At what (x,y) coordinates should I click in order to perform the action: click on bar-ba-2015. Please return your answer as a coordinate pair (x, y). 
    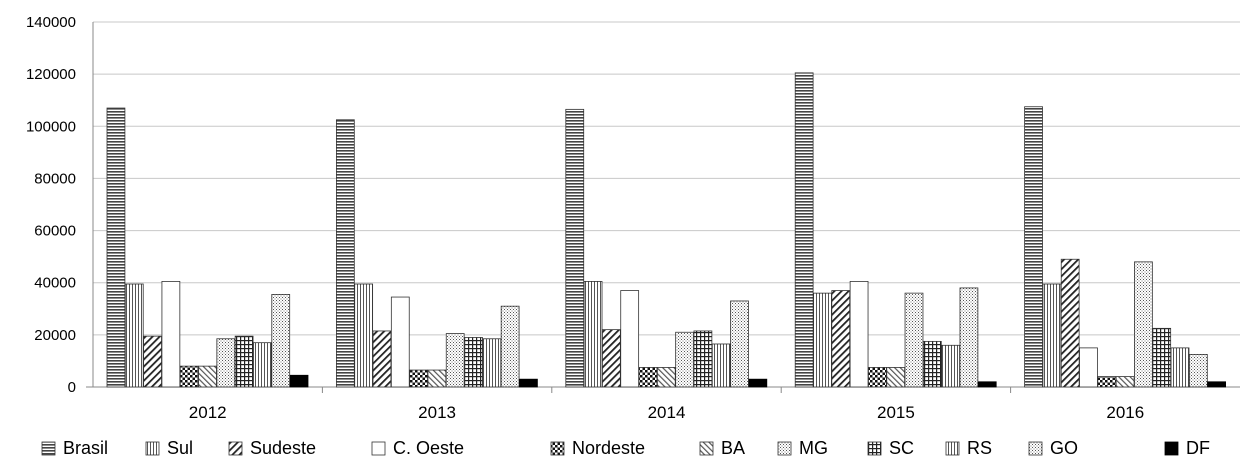
    Looking at the image, I should click on (896, 377).